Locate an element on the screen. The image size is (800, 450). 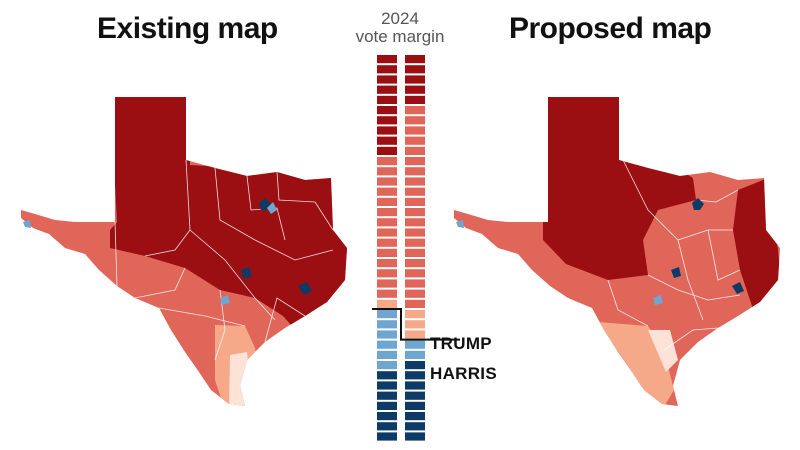
legend-title: 2024 vote margin is located at coordinates (400, 28).